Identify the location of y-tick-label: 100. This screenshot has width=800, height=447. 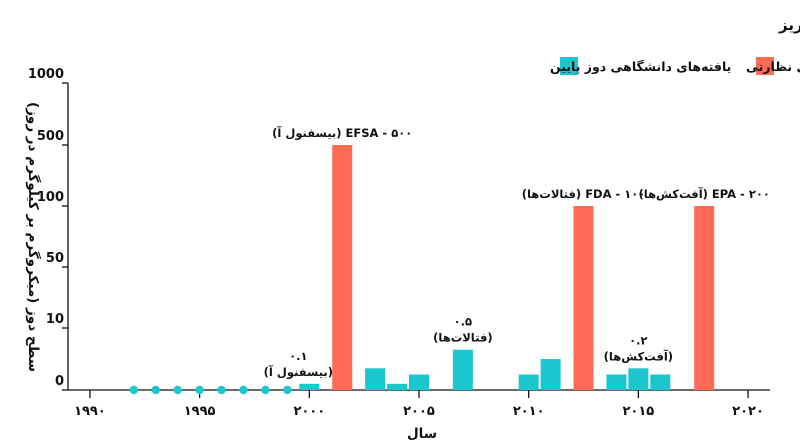
(50, 197).